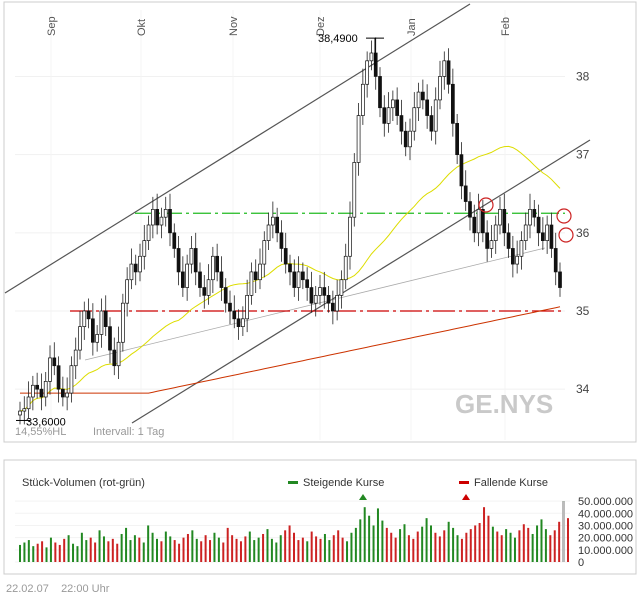 The height and width of the screenshot is (598, 643). I want to click on volume-tick-label: 20.000.000, so click(605, 539).